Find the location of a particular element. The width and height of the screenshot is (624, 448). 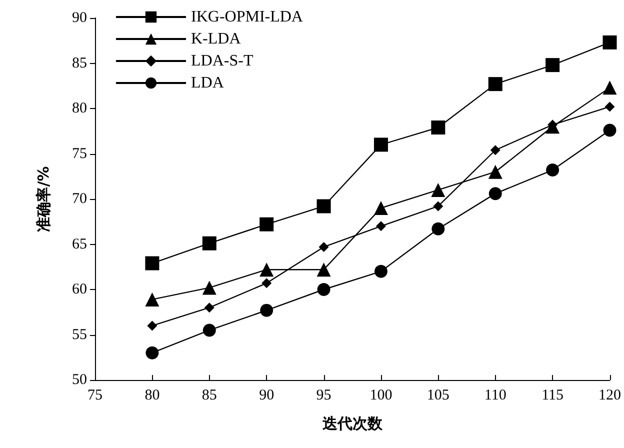

y-axis-title: 准确率/% is located at coordinates (43, 199).